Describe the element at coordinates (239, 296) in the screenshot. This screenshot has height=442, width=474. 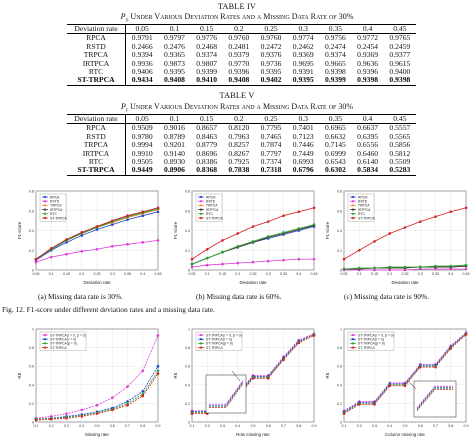
I see `fig12b-caption: (b) Missing data rate is 60%.` at that location.